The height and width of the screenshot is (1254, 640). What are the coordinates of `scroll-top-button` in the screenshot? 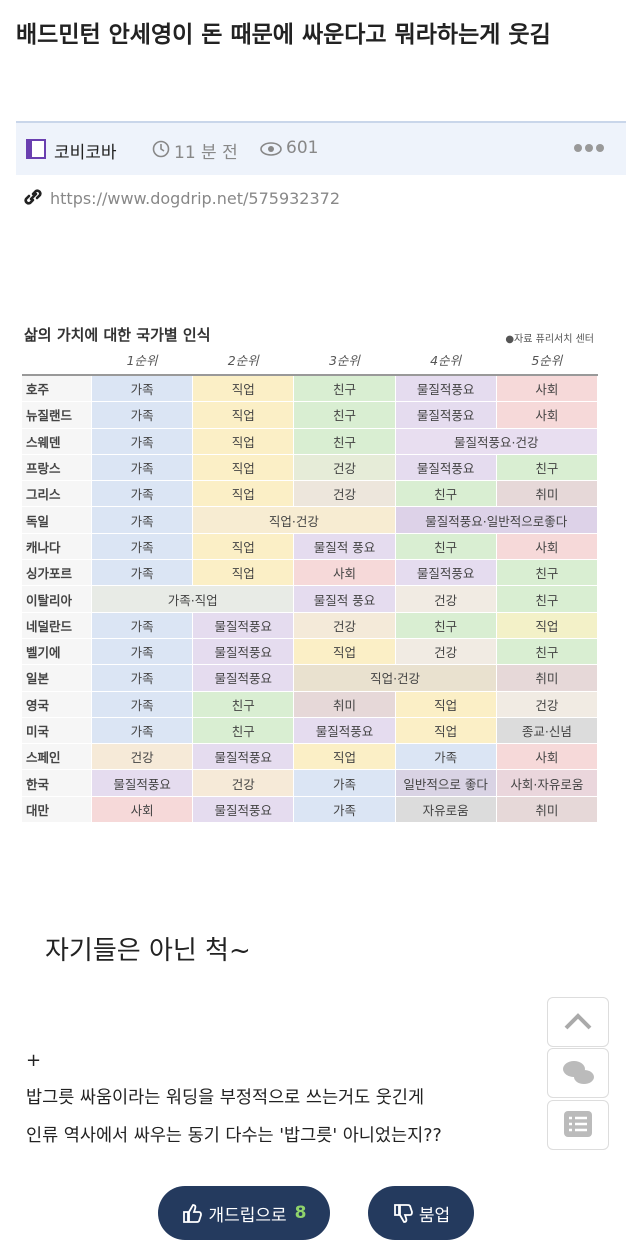 It's located at (578, 1022).